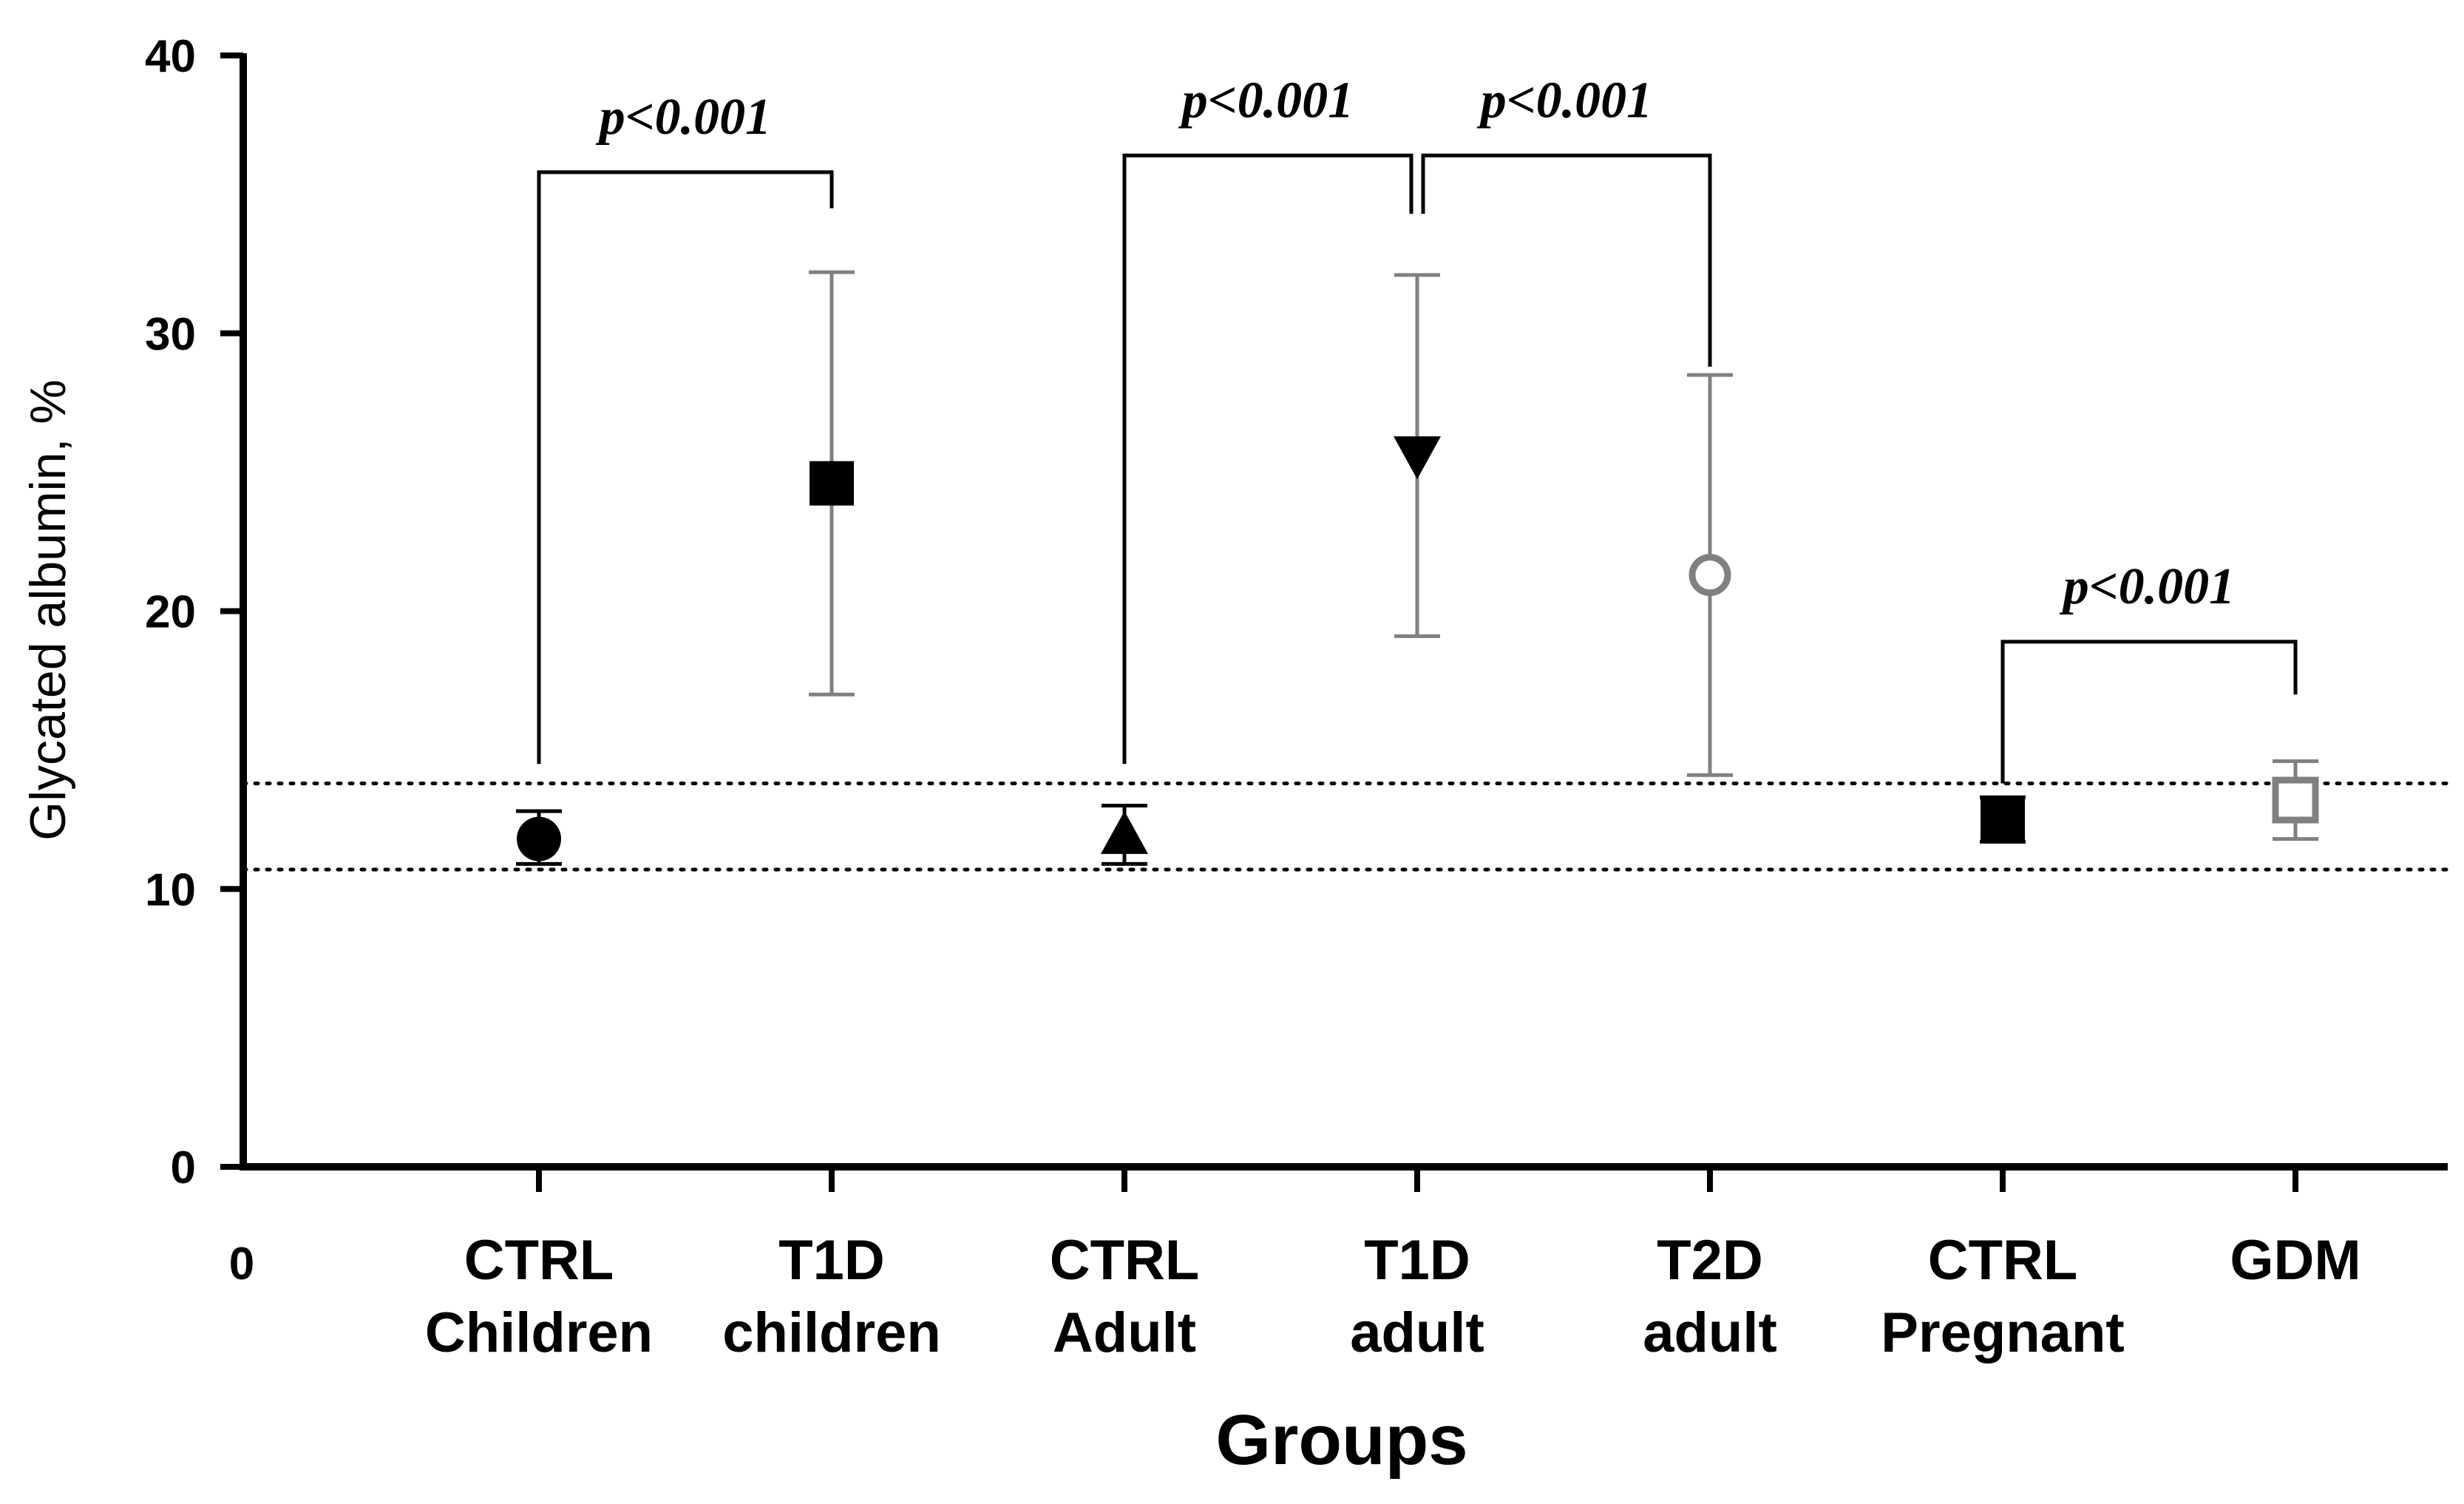 The width and height of the screenshot is (2464, 1504). I want to click on x-tick-label: T2D, so click(1710, 1261).